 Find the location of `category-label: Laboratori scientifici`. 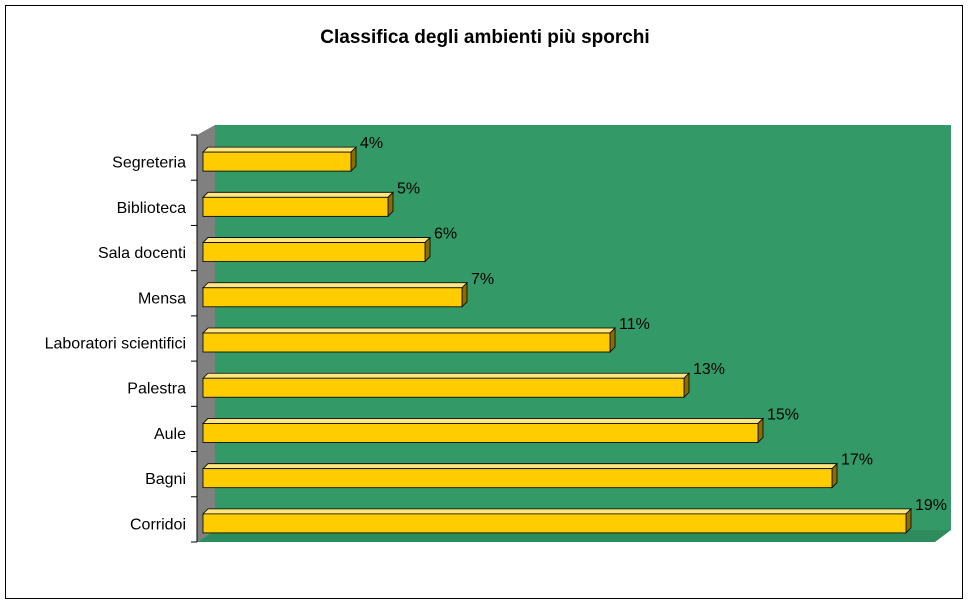

category-label: Laboratori scientifici is located at coordinates (115, 344).